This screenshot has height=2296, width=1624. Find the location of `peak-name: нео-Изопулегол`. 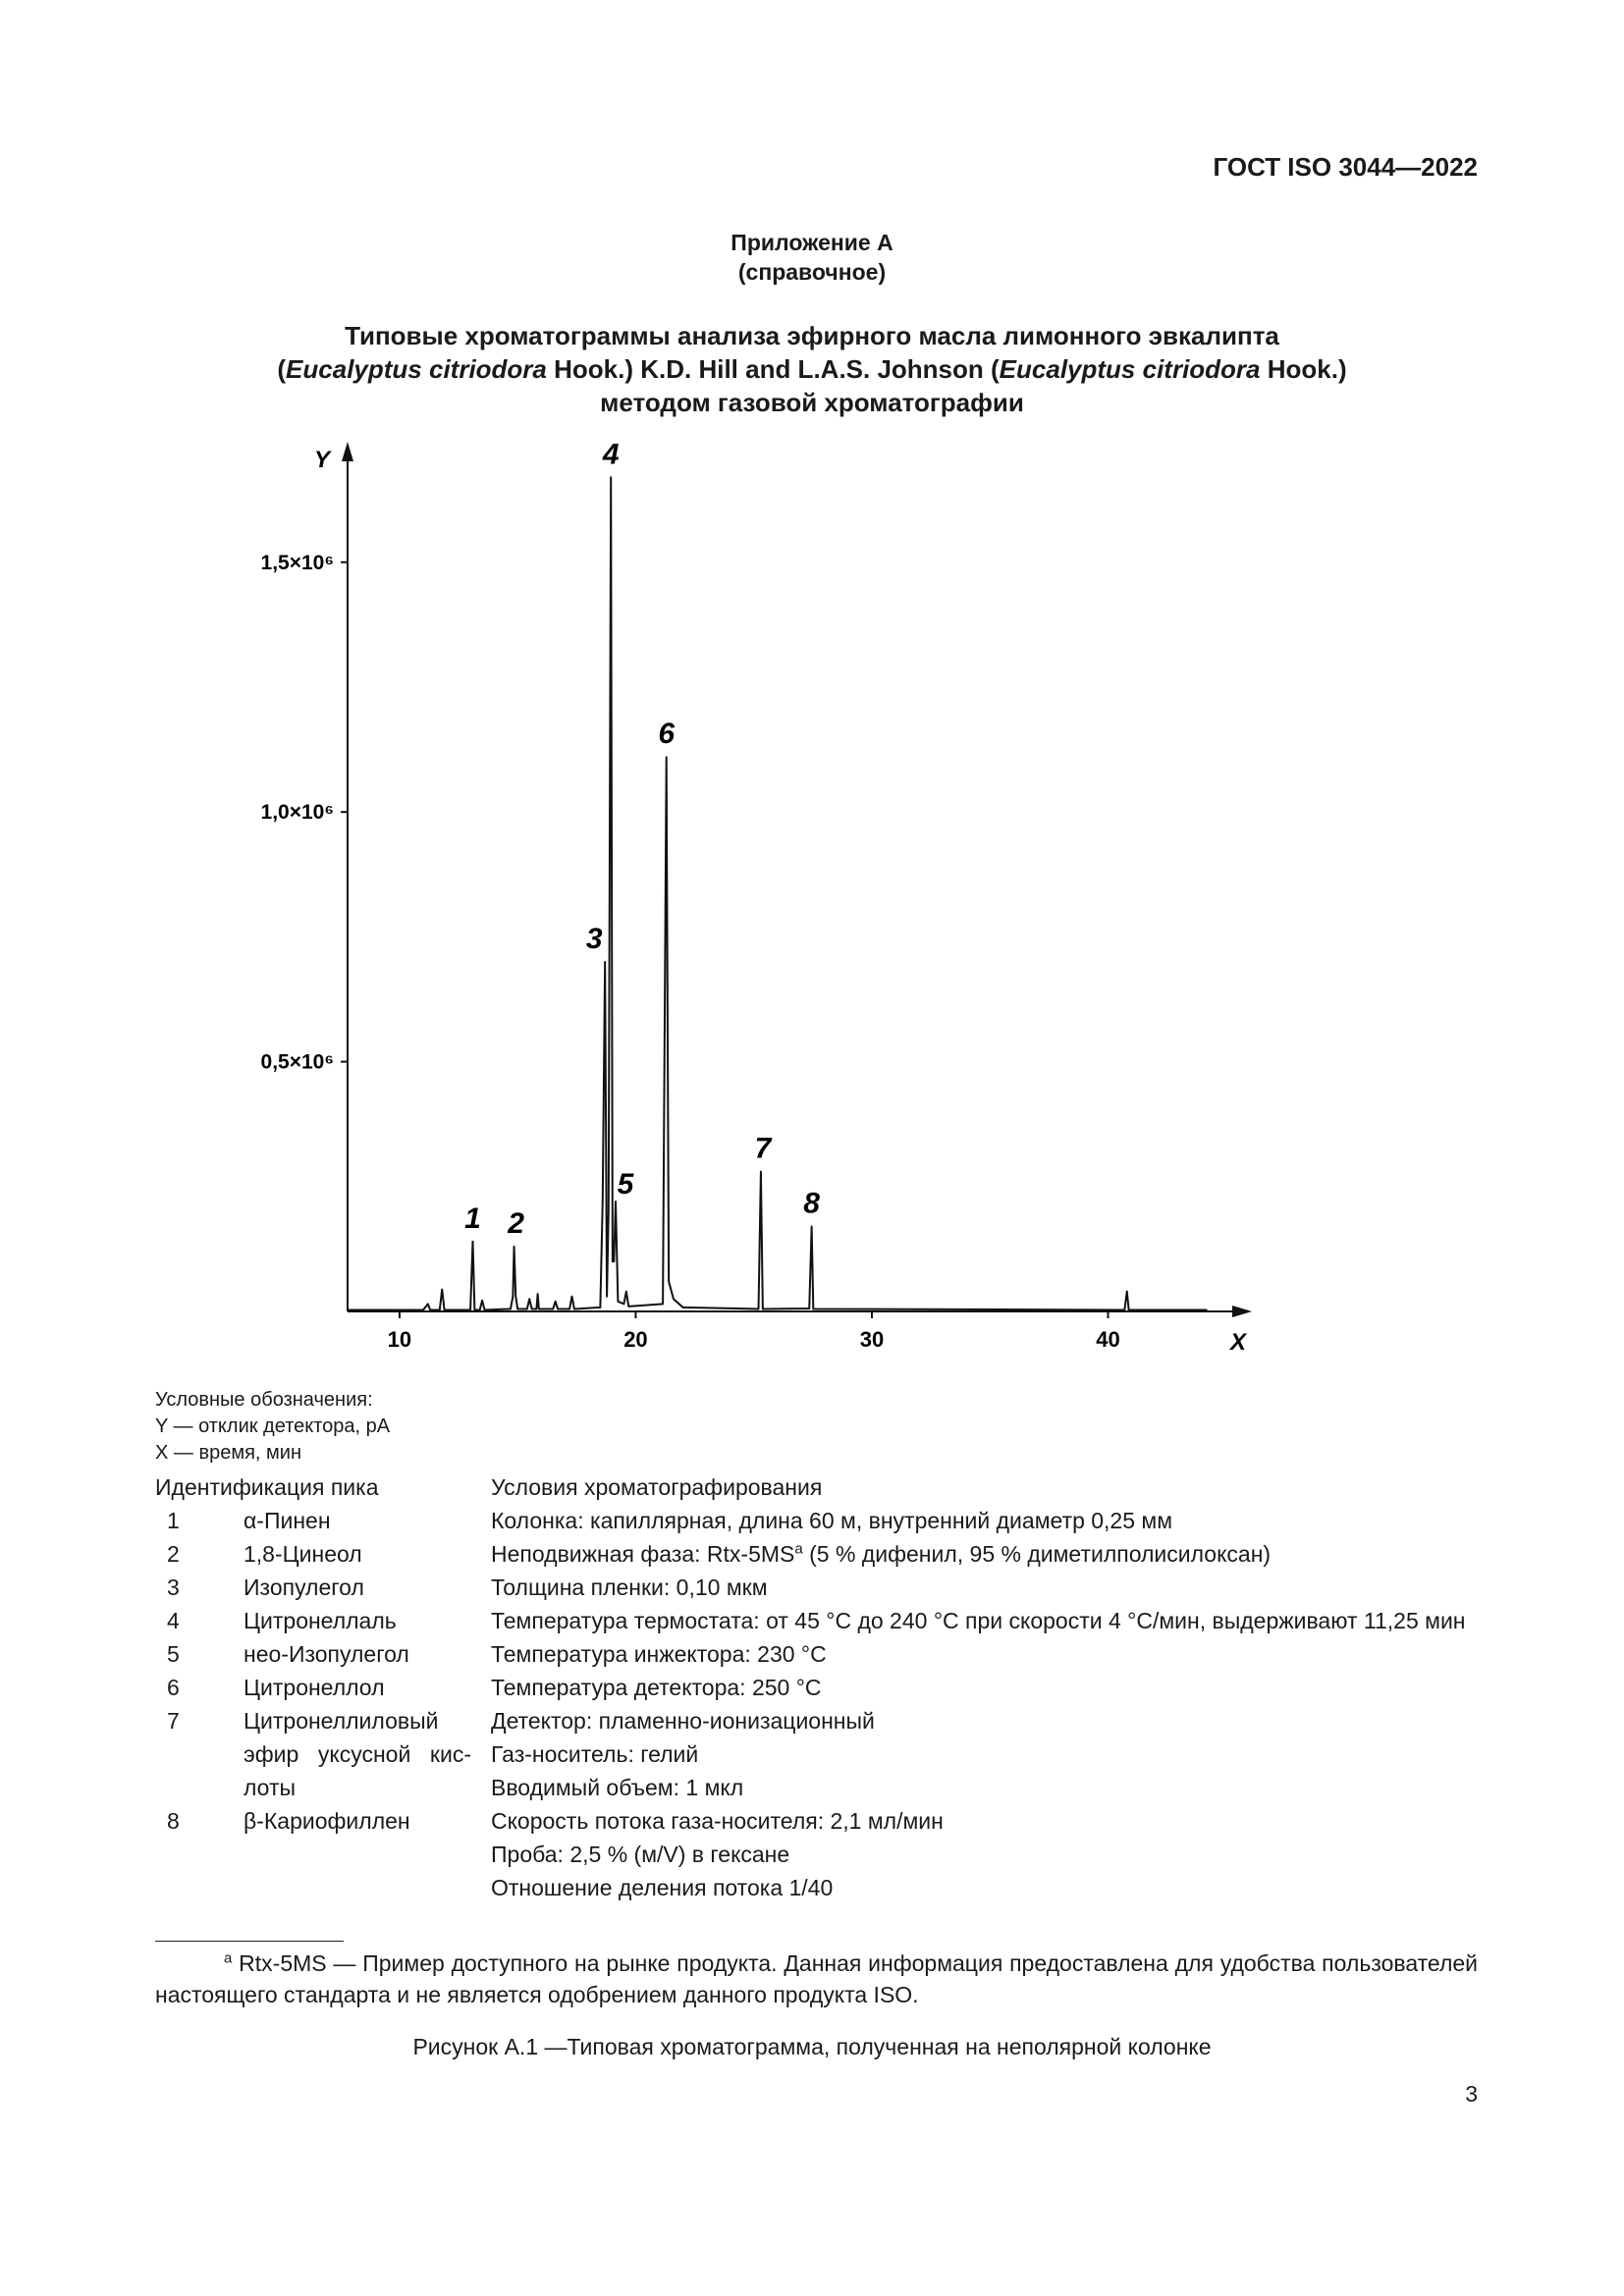

peak-name: нео-Изопулегол is located at coordinates (326, 1654).